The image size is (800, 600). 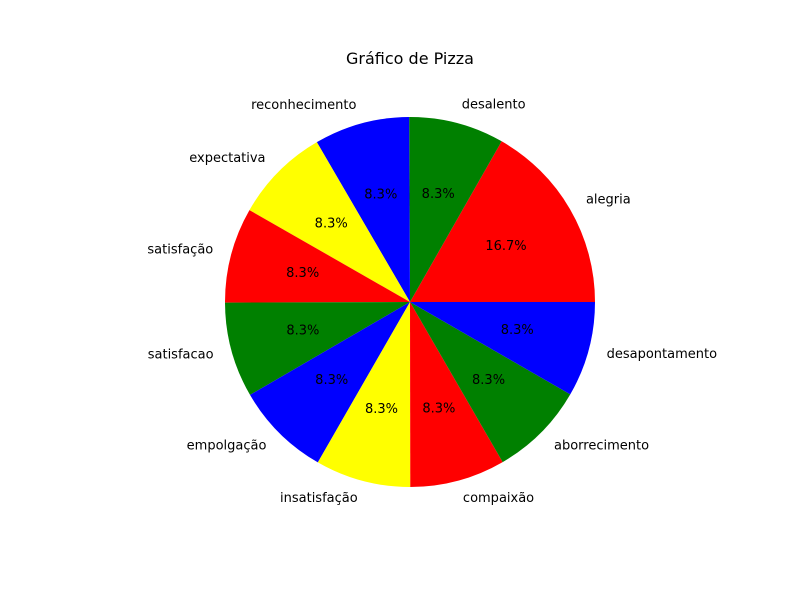 What do you see at coordinates (181, 355) in the screenshot?
I see `slice-label: satisfacao` at bounding box center [181, 355].